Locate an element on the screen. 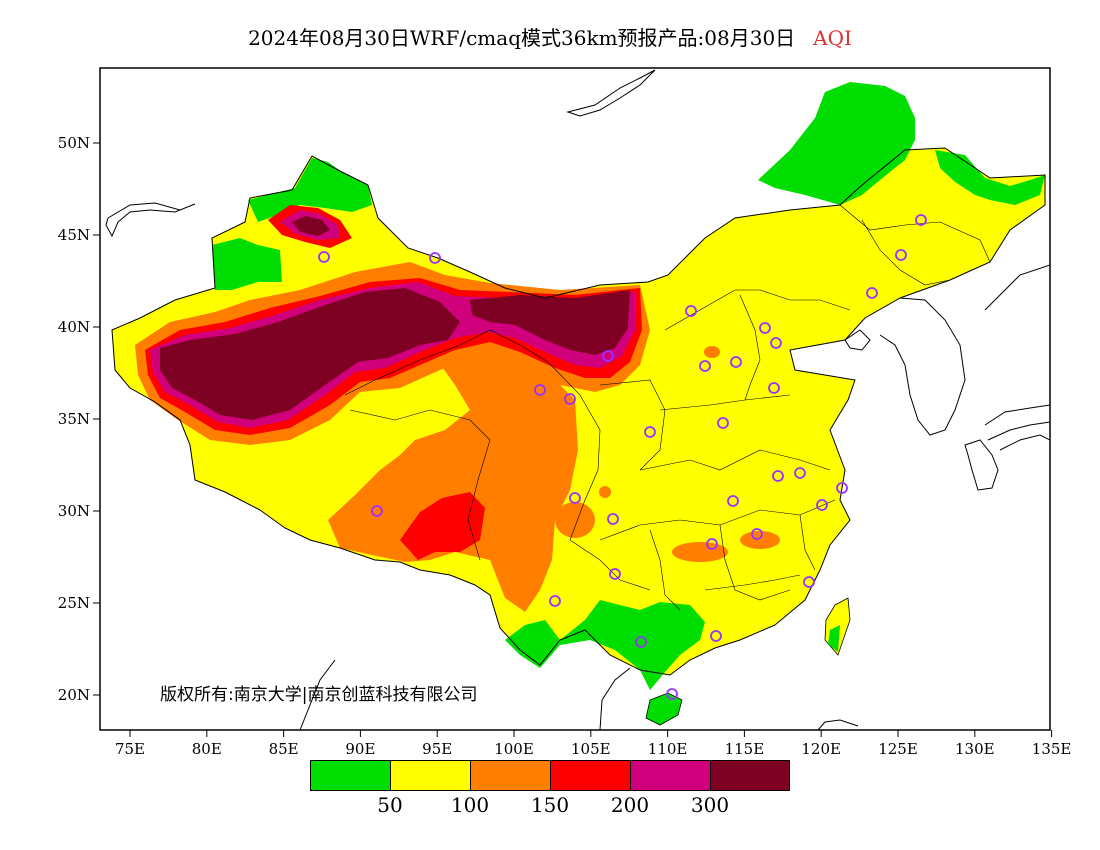 This screenshot has width=1100, height=850. x-tick-label: 105E is located at coordinates (591, 749).